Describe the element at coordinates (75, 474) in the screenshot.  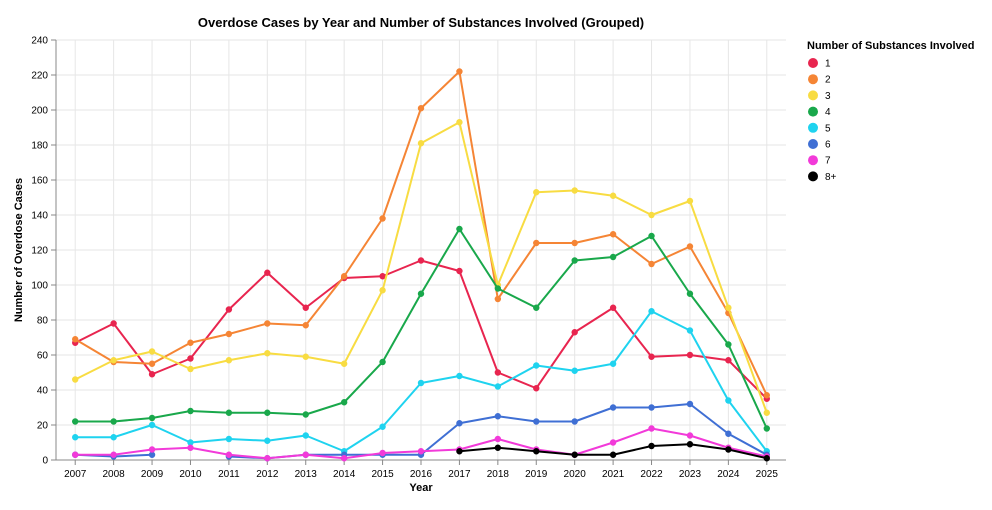
I see `x-tick-label: 2007` at that location.